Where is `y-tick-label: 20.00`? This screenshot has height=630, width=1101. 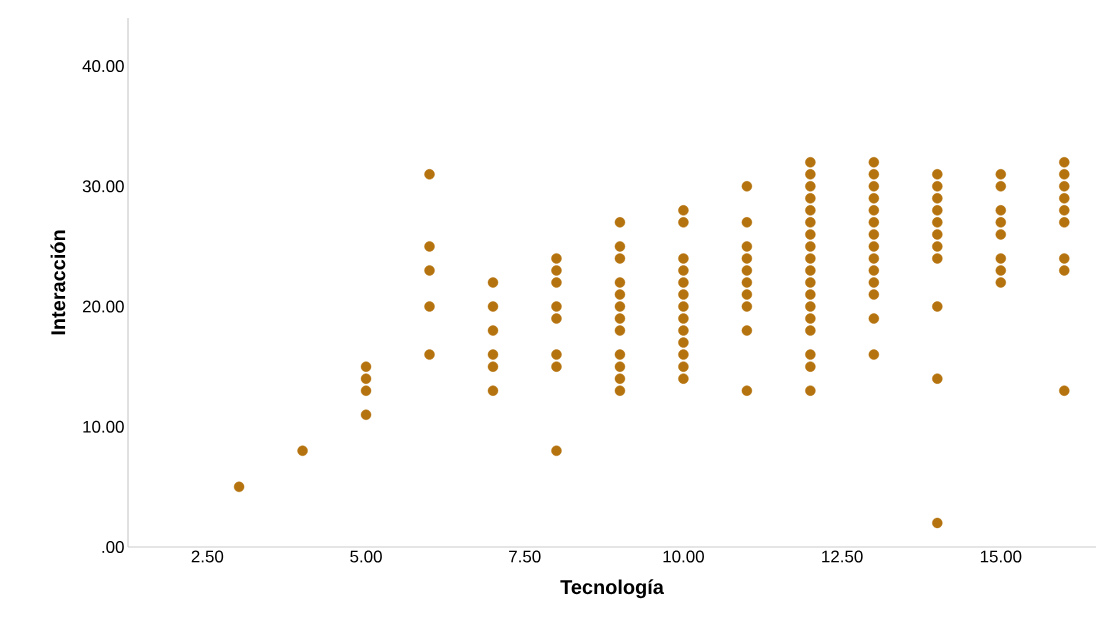
y-tick-label: 20.00 is located at coordinates (103, 306).